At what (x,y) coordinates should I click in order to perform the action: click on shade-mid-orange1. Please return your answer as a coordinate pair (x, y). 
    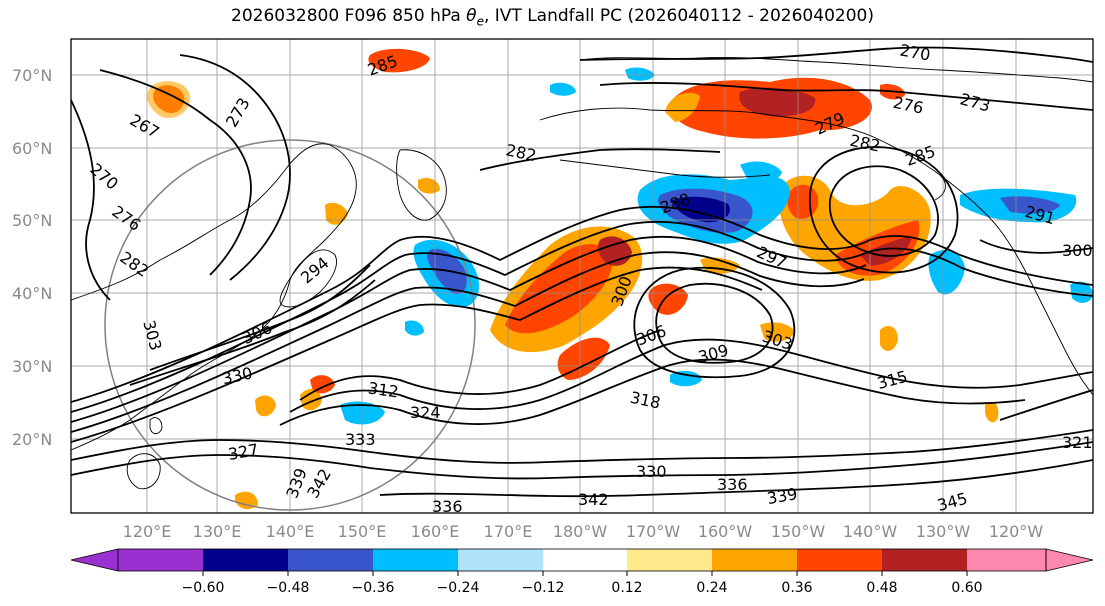
    Looking at the image, I should click on (668, 299).